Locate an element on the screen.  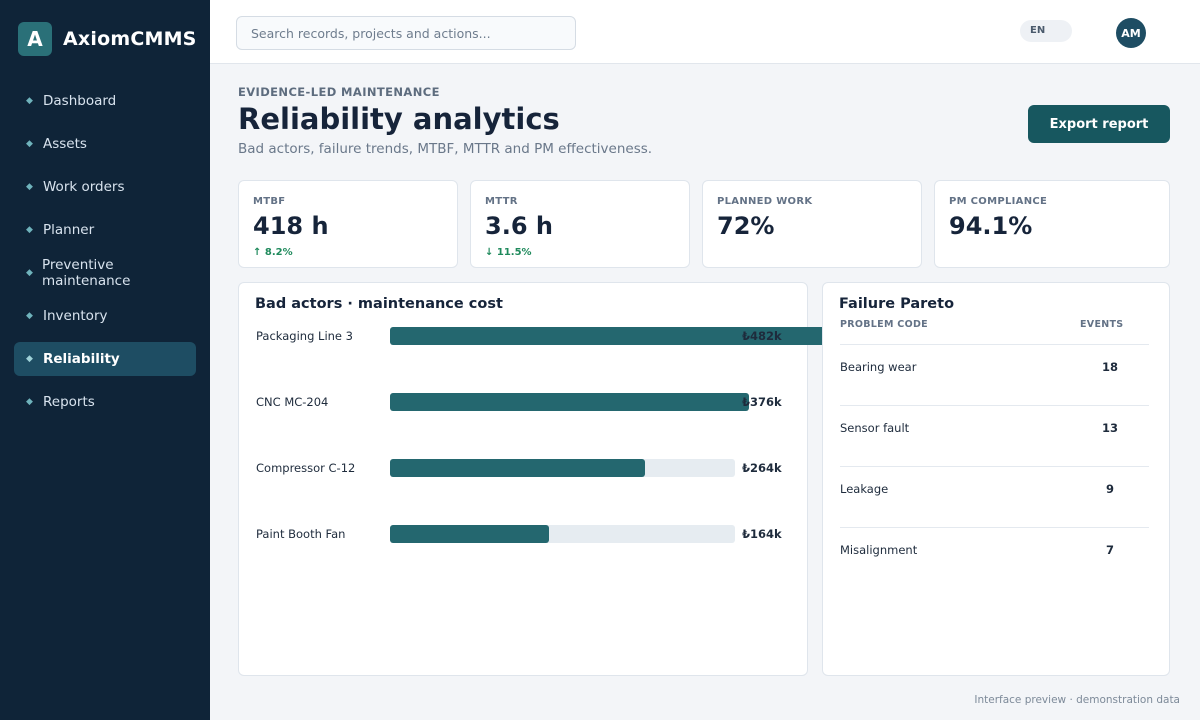
bar-value-label: ₺164k is located at coordinates (762, 534).